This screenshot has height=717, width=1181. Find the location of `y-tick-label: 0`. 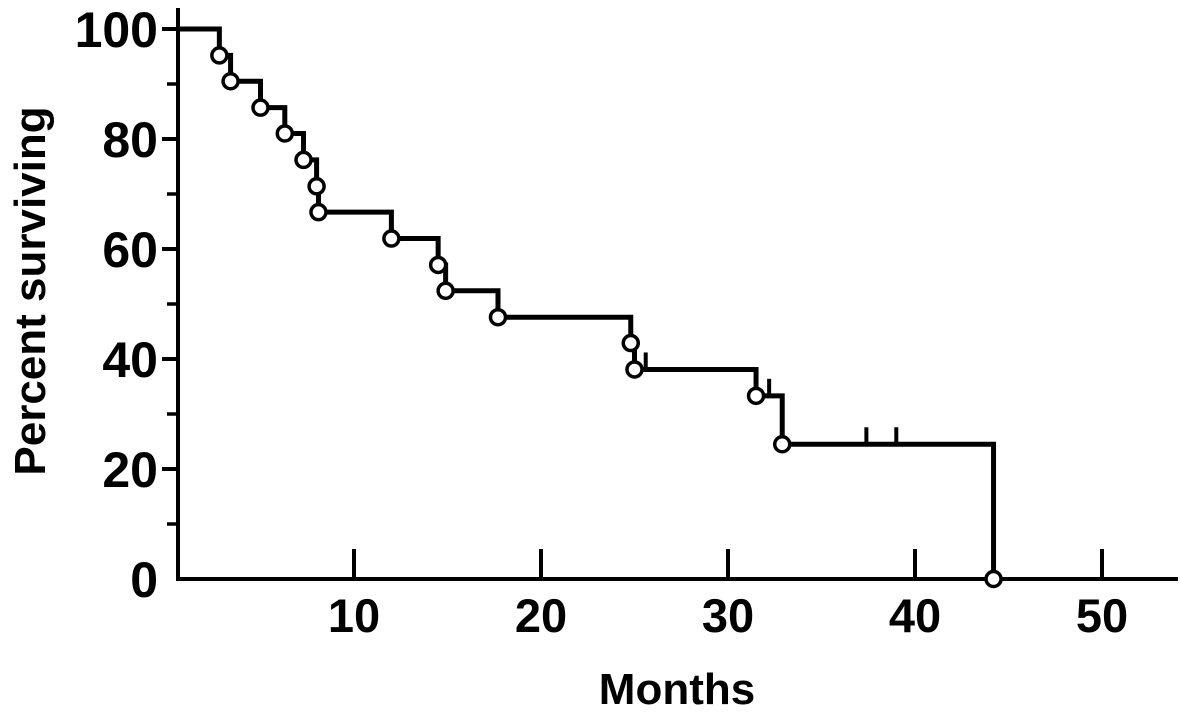

y-tick-label: 0 is located at coordinates (144, 580).